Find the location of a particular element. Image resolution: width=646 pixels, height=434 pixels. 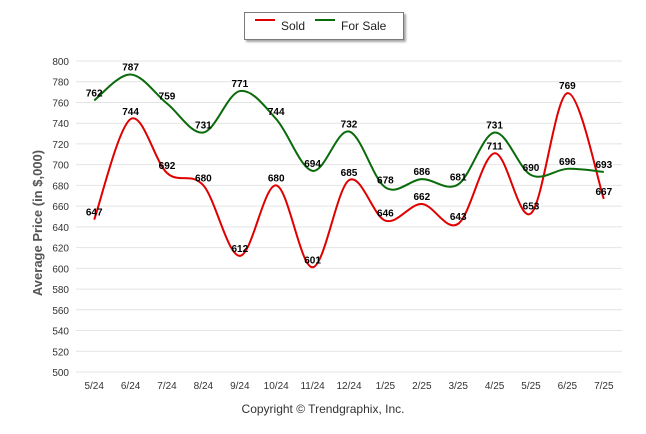

y-tick-label: 640 is located at coordinates (60, 228).